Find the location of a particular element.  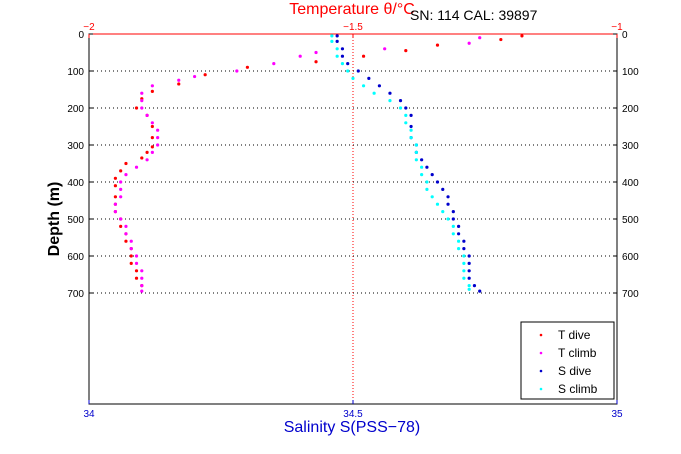

legend-box is located at coordinates (567, 360).